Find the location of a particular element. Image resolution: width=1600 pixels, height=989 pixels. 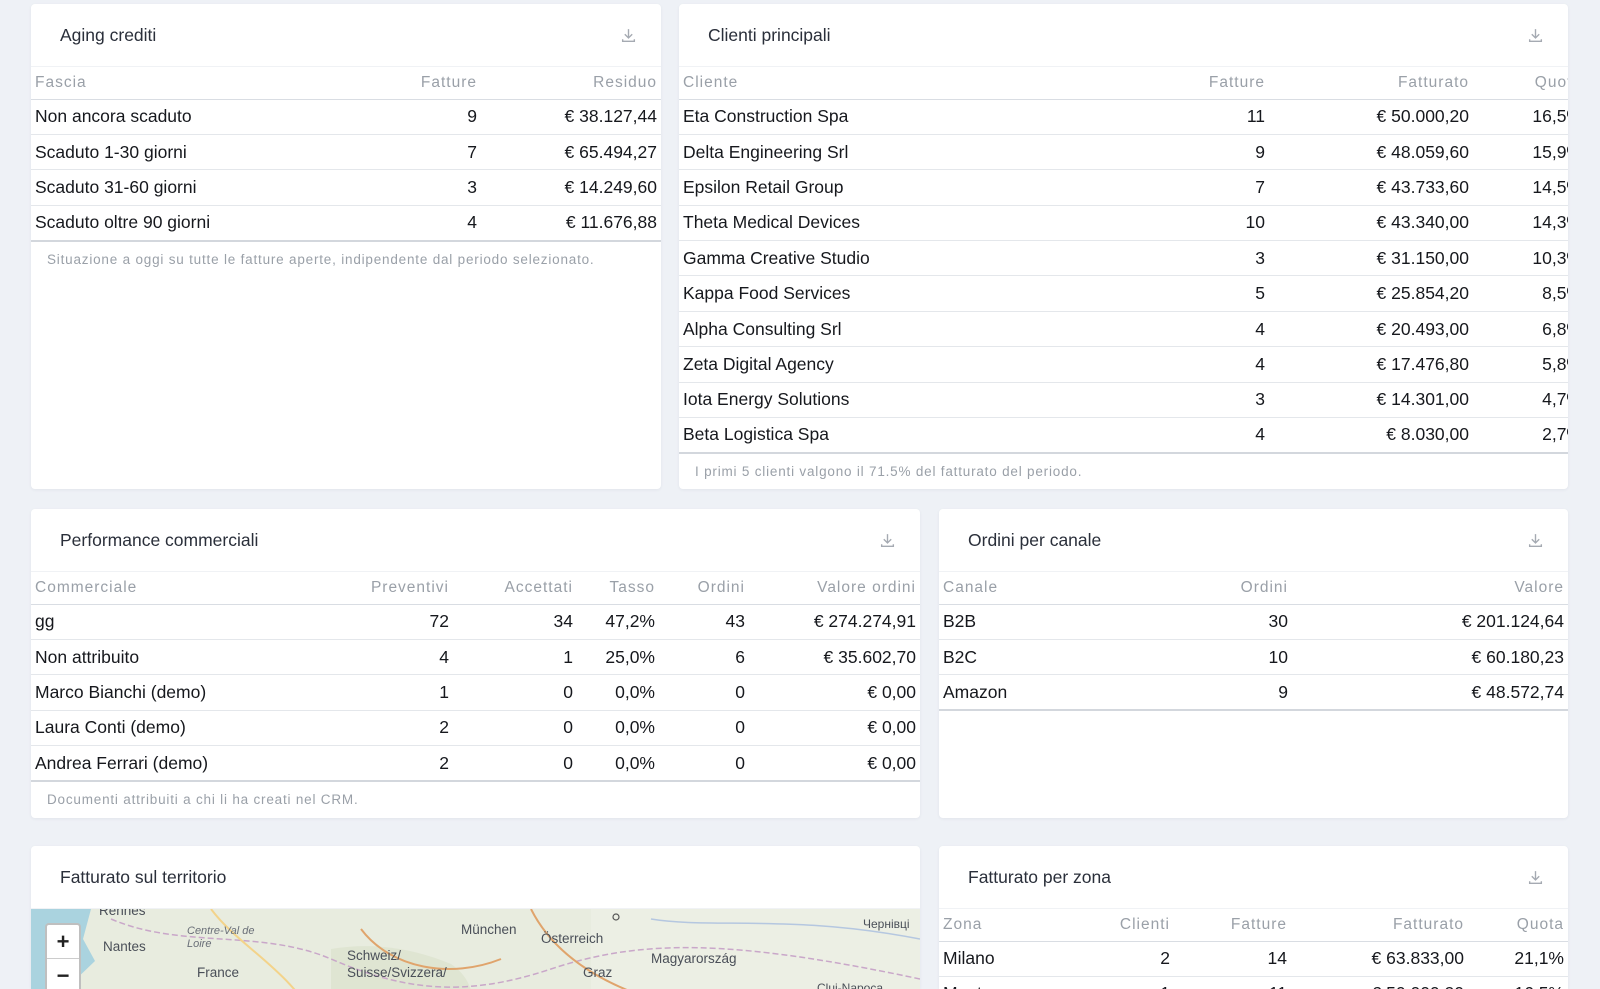

zoom-out-button: − is located at coordinates (63, 975).